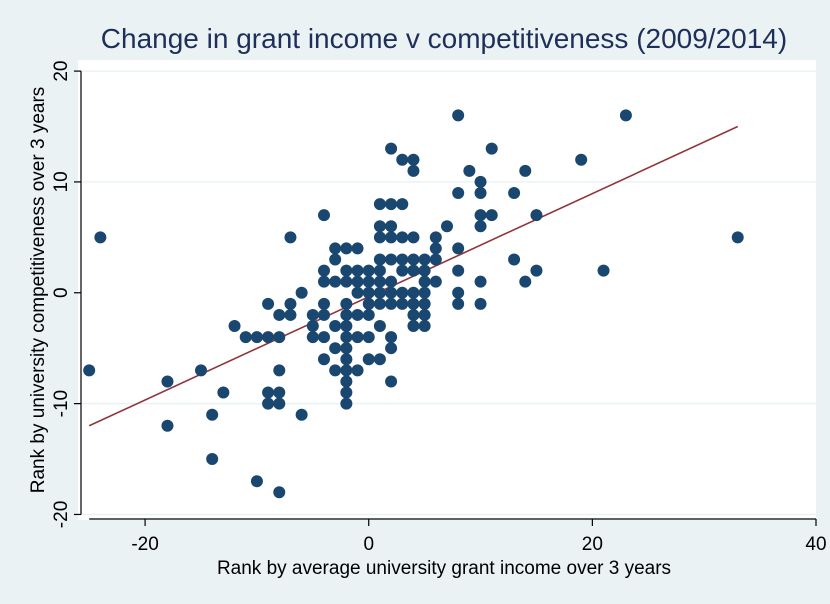 The width and height of the screenshot is (830, 604). What do you see at coordinates (144, 544) in the screenshot?
I see `x-tick-label: -20` at bounding box center [144, 544].